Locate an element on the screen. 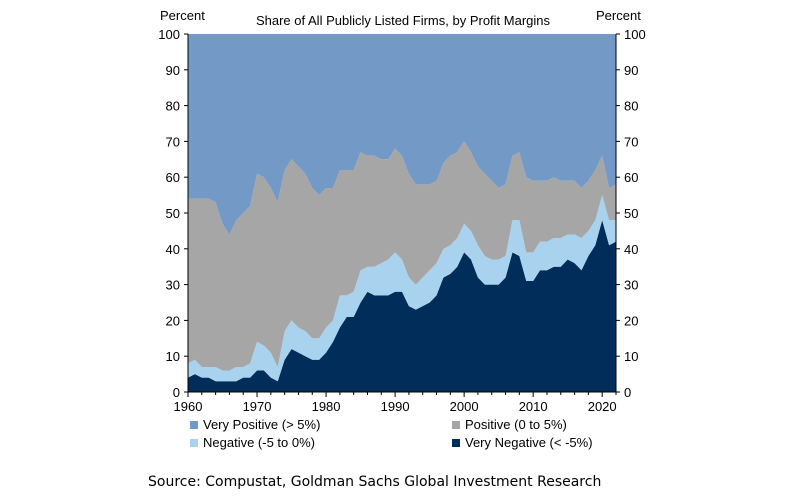  y-axis-unit-right: Percent is located at coordinates (618, 15).